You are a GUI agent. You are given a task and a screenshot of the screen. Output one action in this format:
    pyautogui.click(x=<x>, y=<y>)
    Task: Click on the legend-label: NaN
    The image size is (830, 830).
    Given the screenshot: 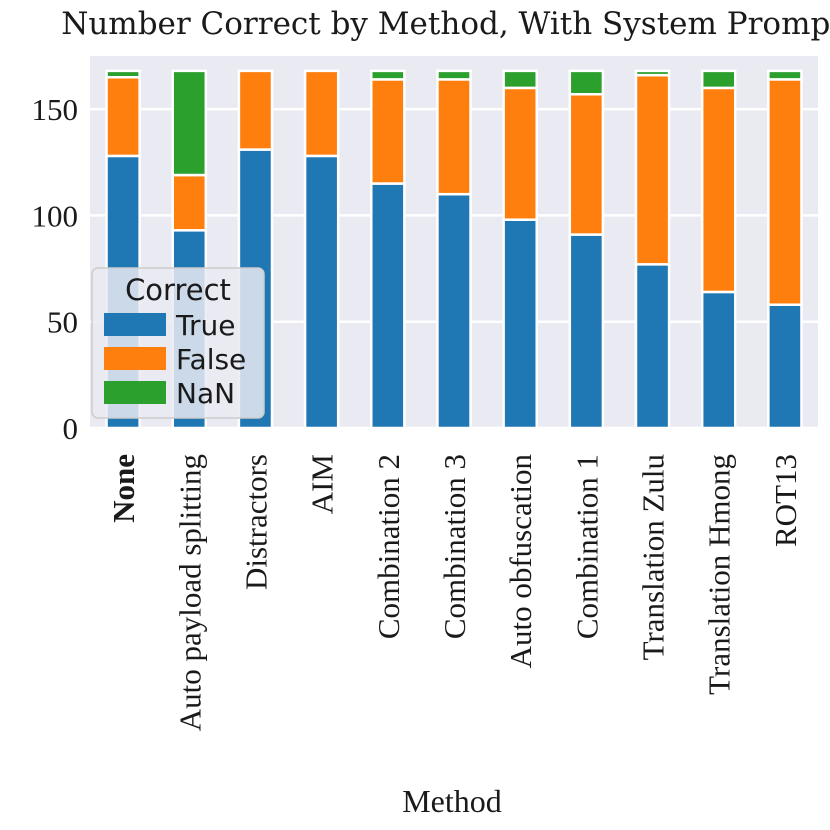 What is the action you would take?
    pyautogui.click(x=205, y=393)
    